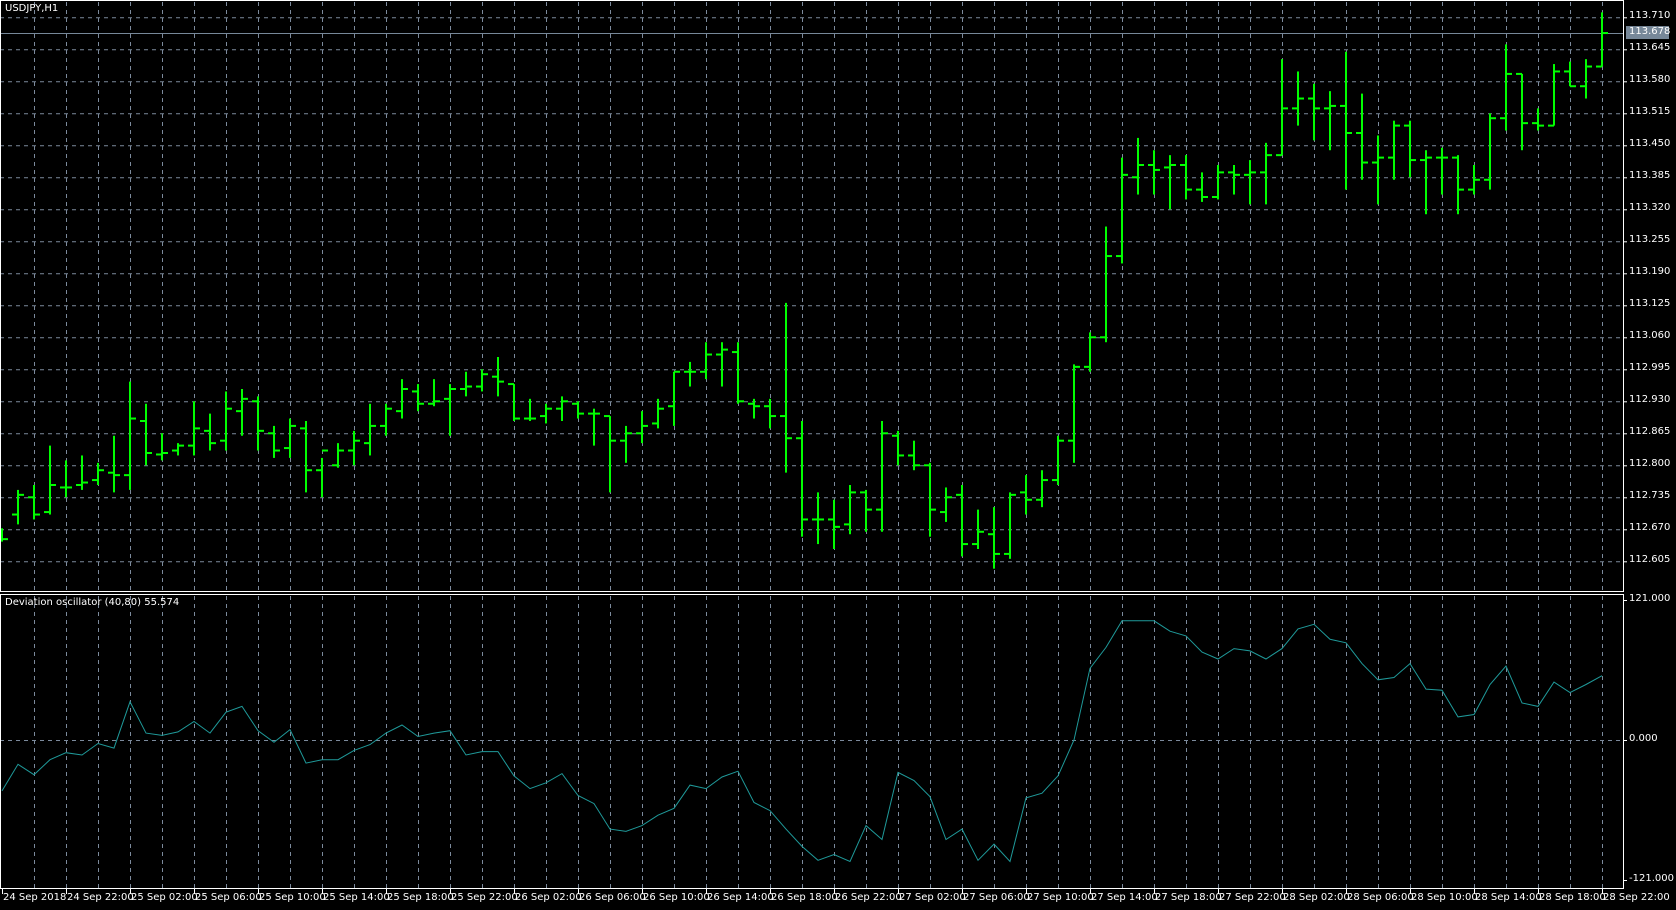  Describe the element at coordinates (1508, 897) in the screenshot. I see `time-axis-label: 28 Sep 14:00` at that location.